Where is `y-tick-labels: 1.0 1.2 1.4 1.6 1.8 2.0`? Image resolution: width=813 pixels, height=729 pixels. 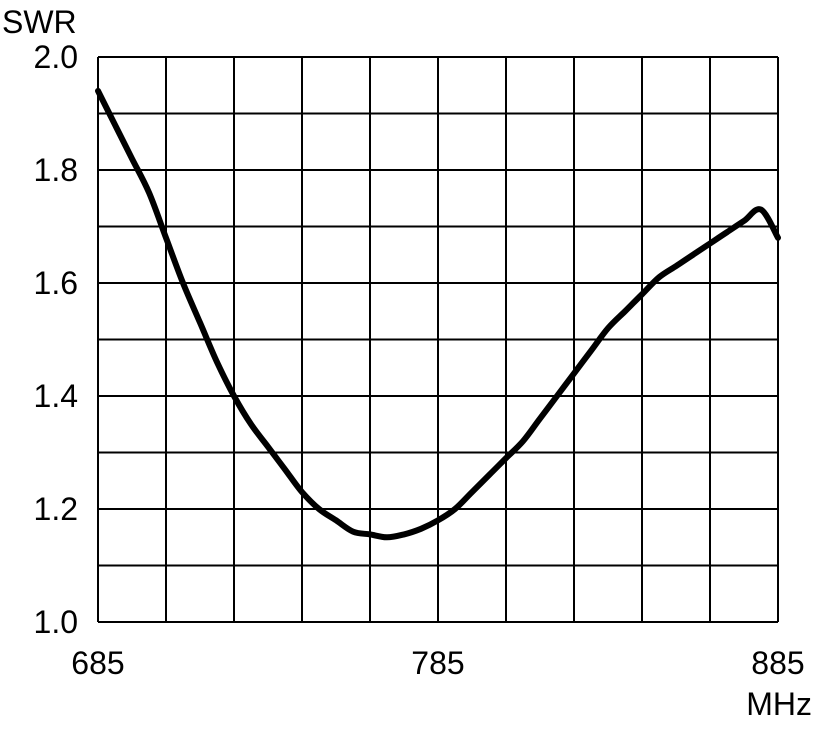 y-tick-labels: 1.0 1.2 1.4 1.6 1.8 2.0 is located at coordinates (56, 339).